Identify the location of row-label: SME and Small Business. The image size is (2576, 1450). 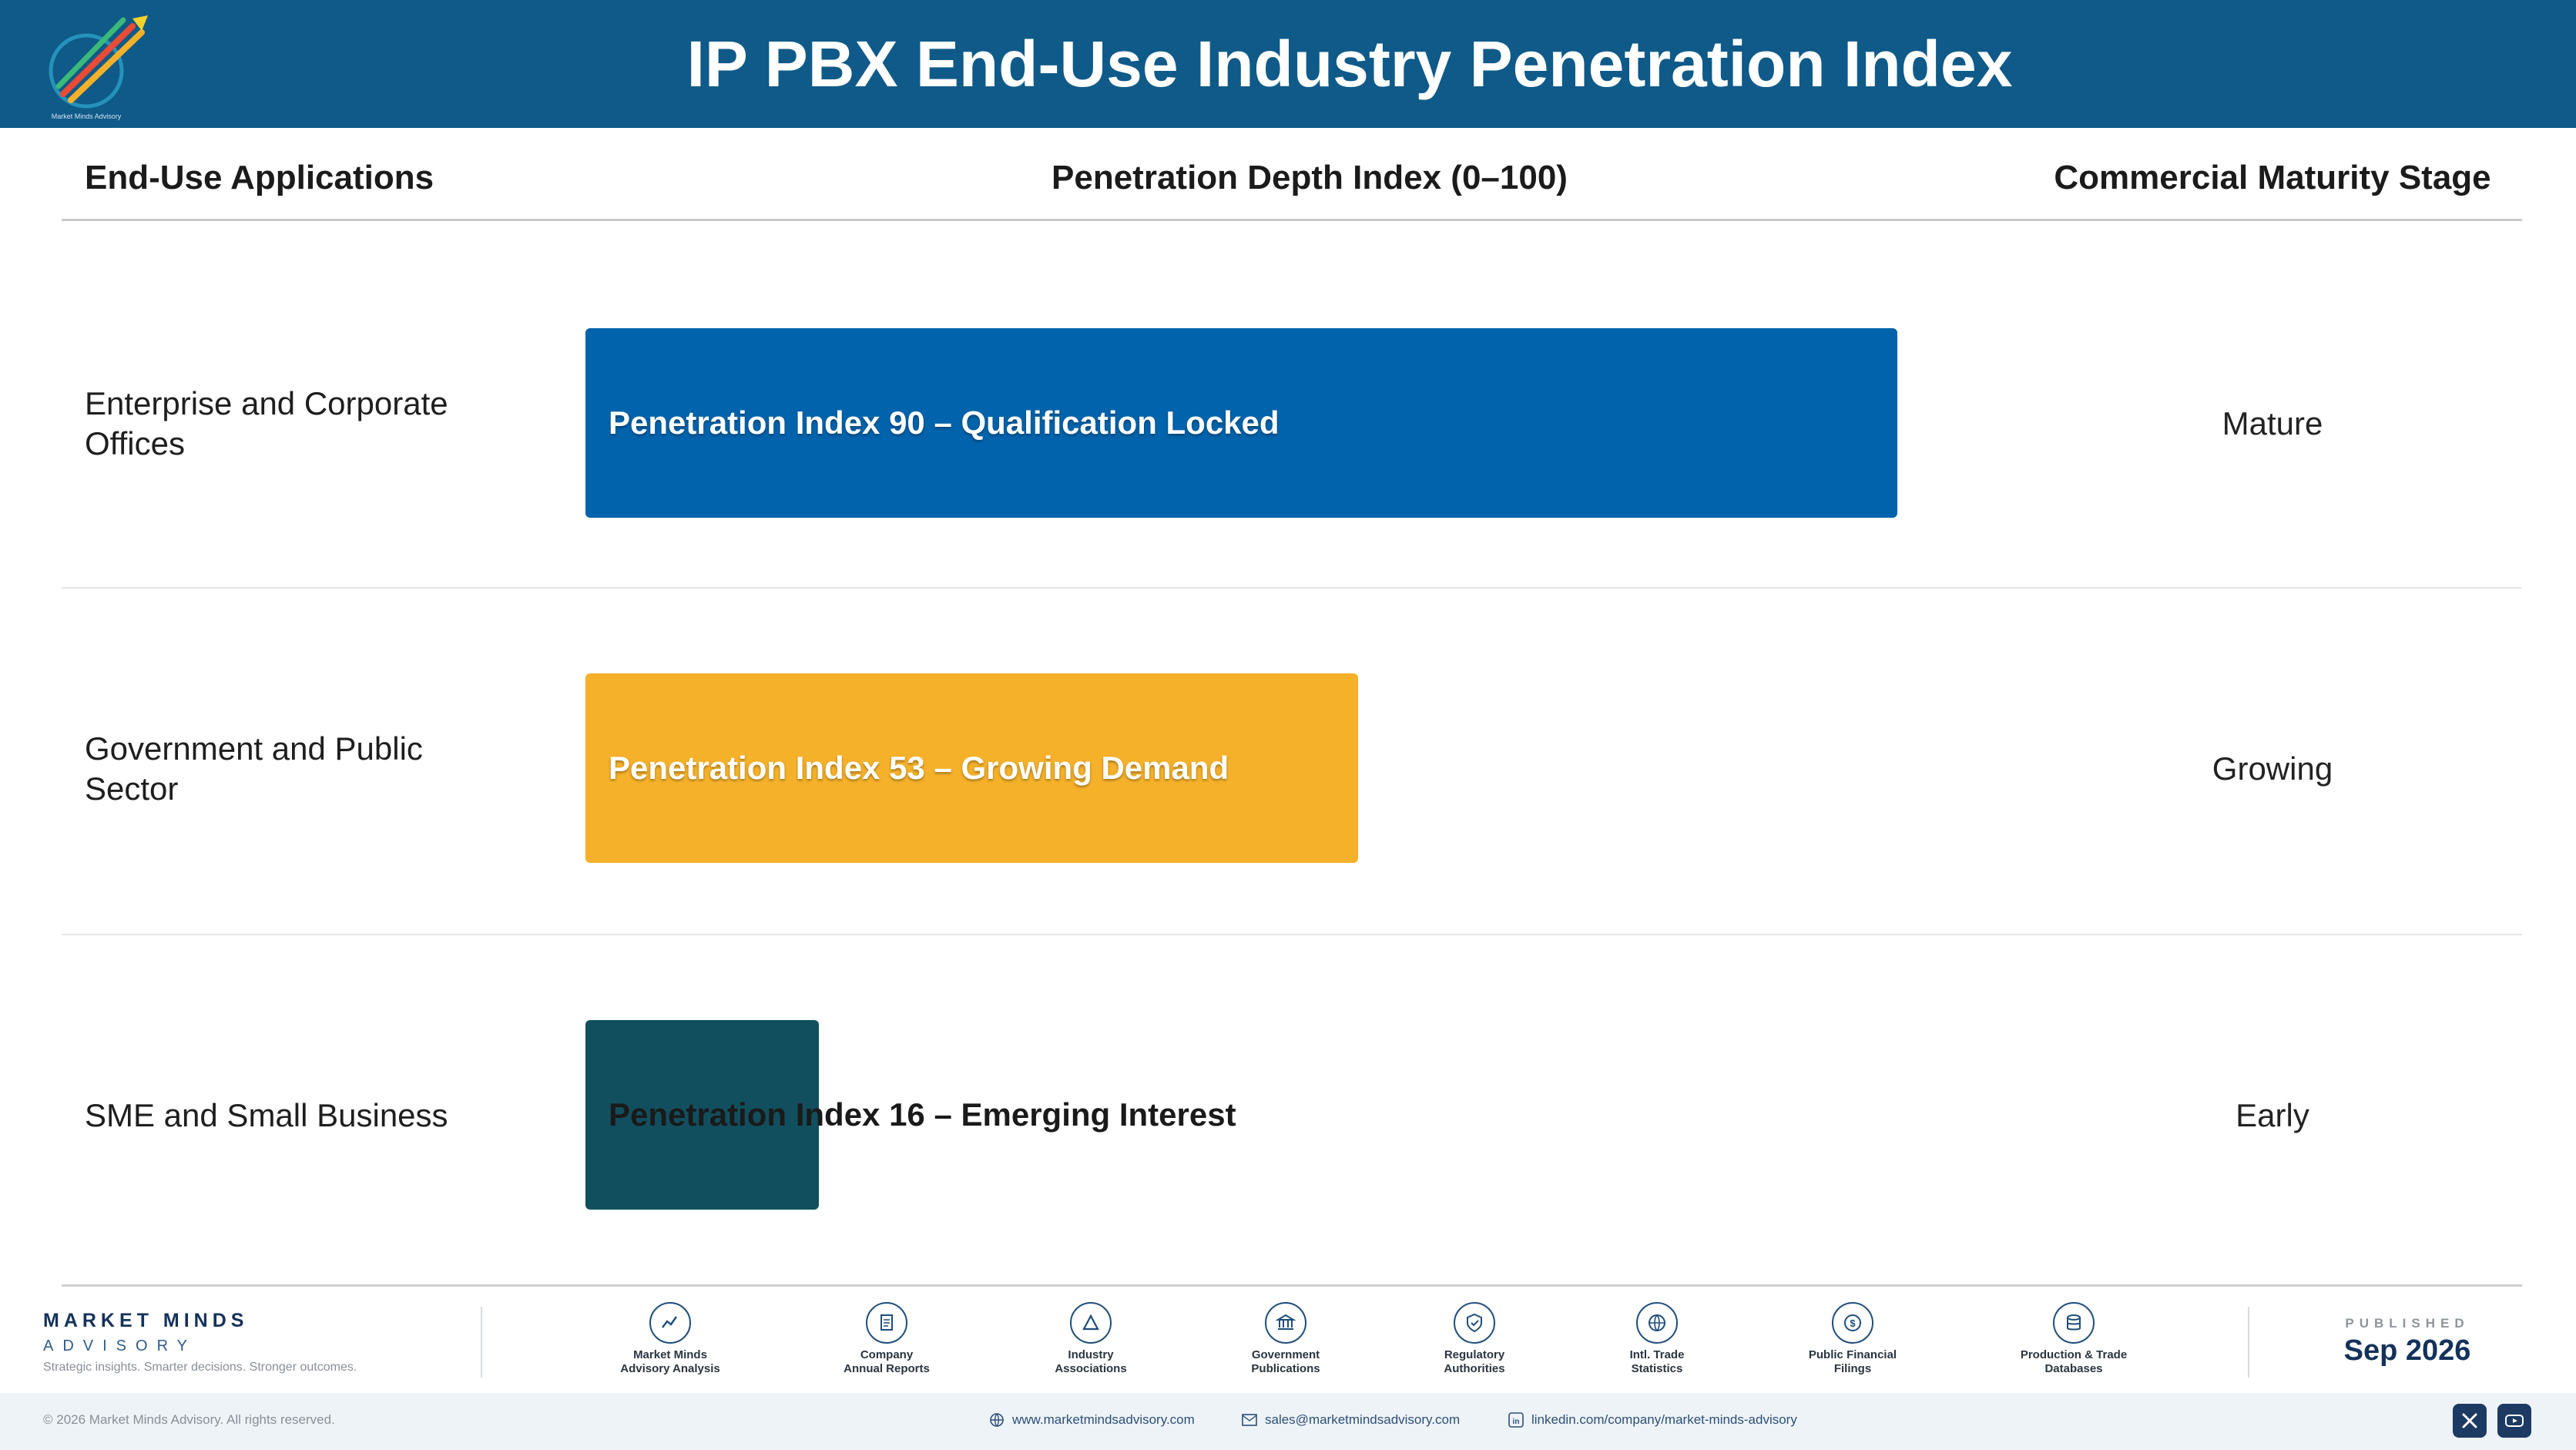
(266, 1115).